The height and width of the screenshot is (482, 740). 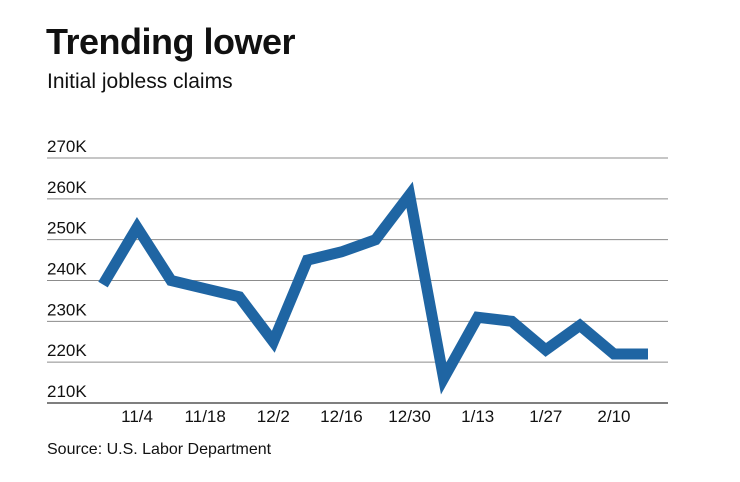 I want to click on chart-title: Trending lower, so click(x=171, y=41).